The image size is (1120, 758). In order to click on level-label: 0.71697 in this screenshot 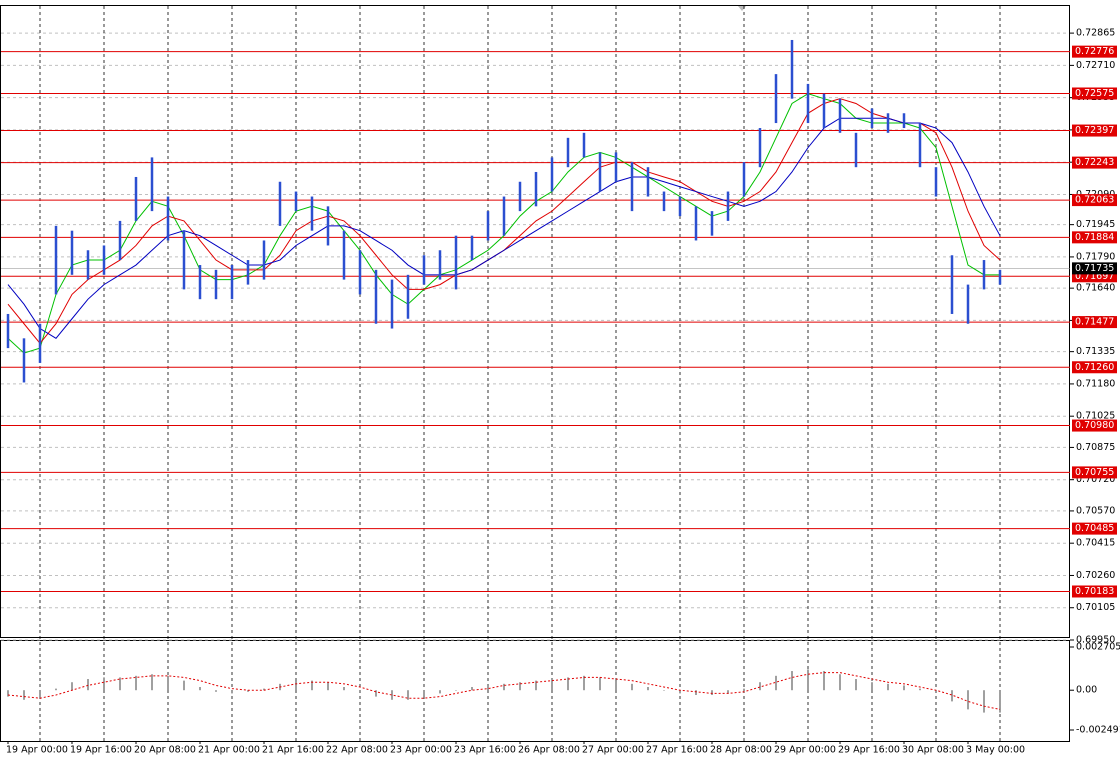, I will do `click(1094, 276)`.